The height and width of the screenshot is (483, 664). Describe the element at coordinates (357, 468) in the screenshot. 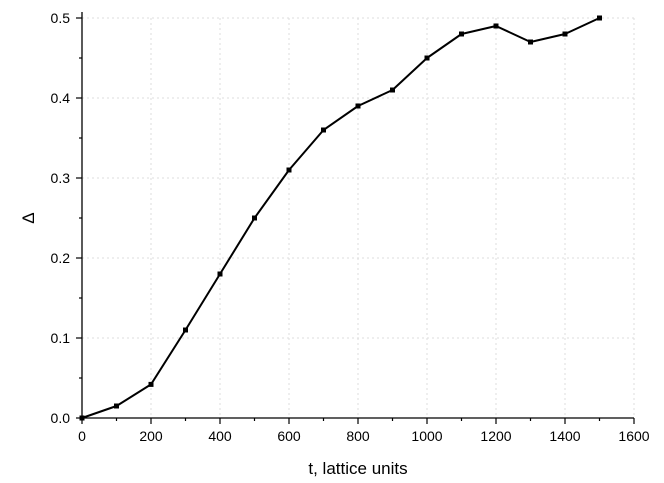

I see `x-axis-title: t, lattice units` at that location.